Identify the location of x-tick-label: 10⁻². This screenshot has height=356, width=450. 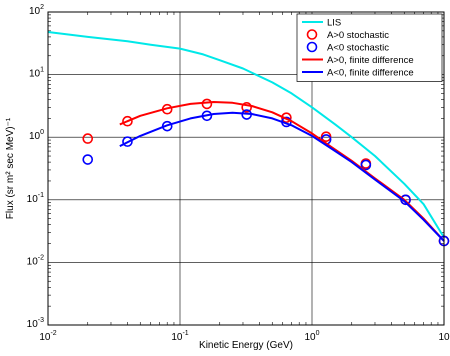
(47, 336).